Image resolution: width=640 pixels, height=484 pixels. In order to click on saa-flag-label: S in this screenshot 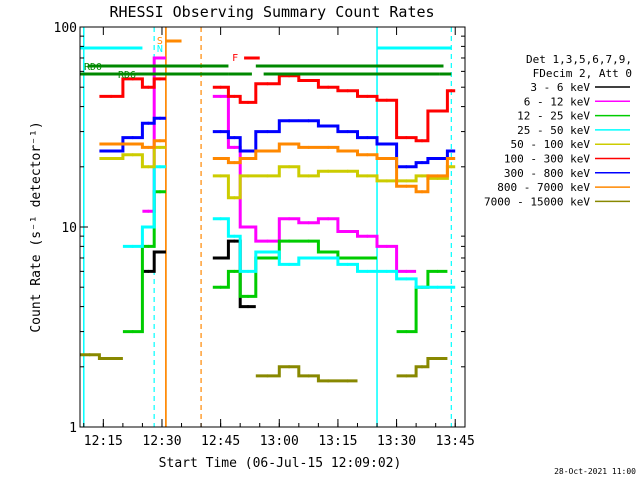, I will do `click(160, 41)`.